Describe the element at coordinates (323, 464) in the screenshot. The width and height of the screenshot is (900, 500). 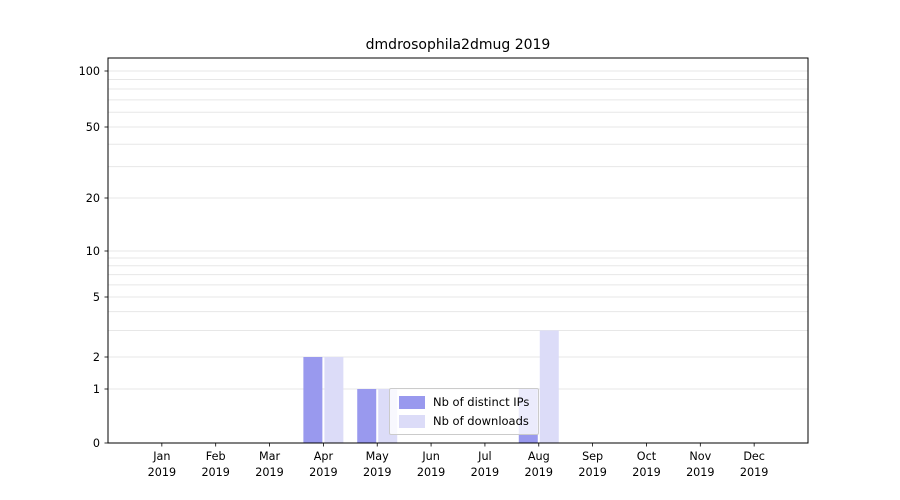
I see `x-tick-label-apr-2019: Apr 2019` at that location.